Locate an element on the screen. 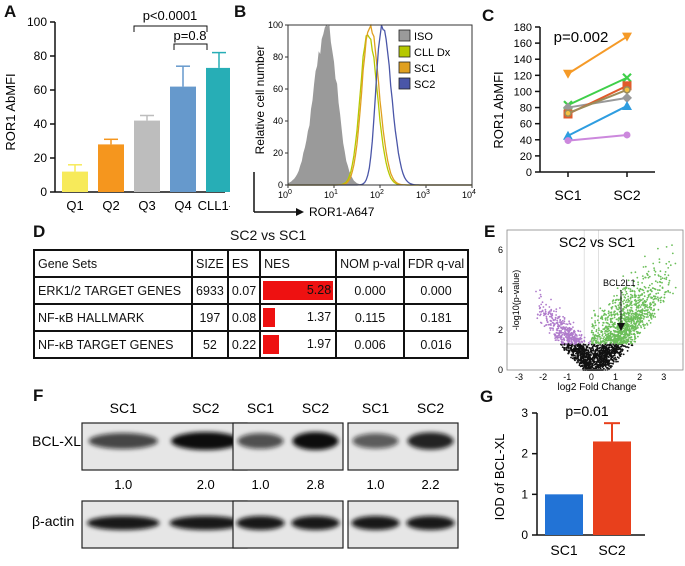 This screenshot has height=566, width=685. band-bclxl is located at coordinates (375, 441).